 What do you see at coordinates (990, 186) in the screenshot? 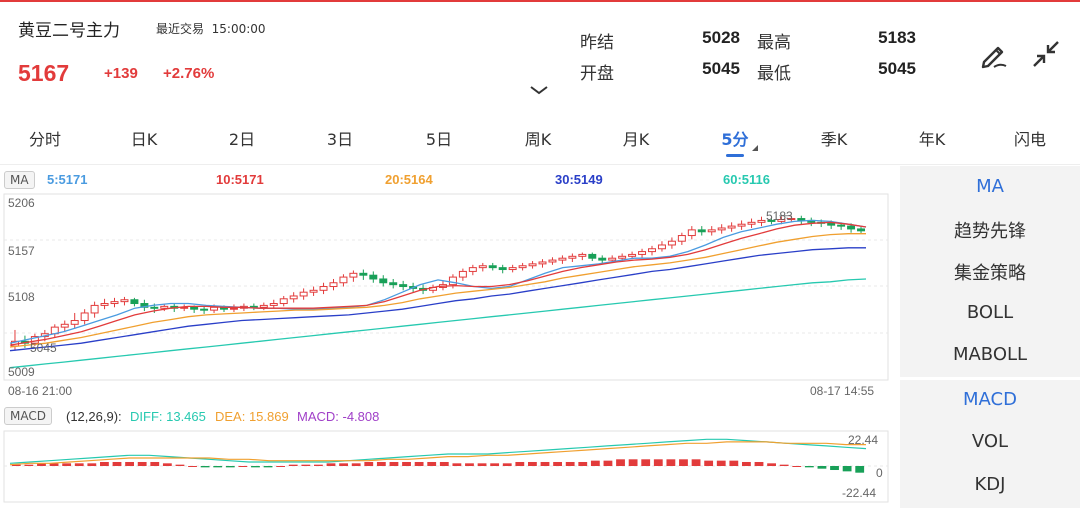
I see `indicator-ma: MA` at bounding box center [990, 186].